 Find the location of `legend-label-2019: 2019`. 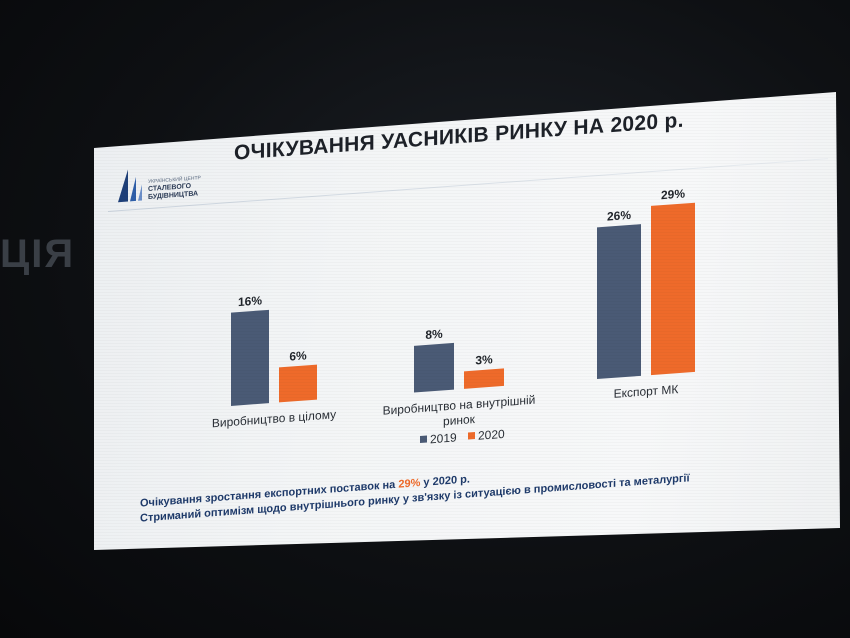

legend-label-2019: 2019 is located at coordinates (443, 438).